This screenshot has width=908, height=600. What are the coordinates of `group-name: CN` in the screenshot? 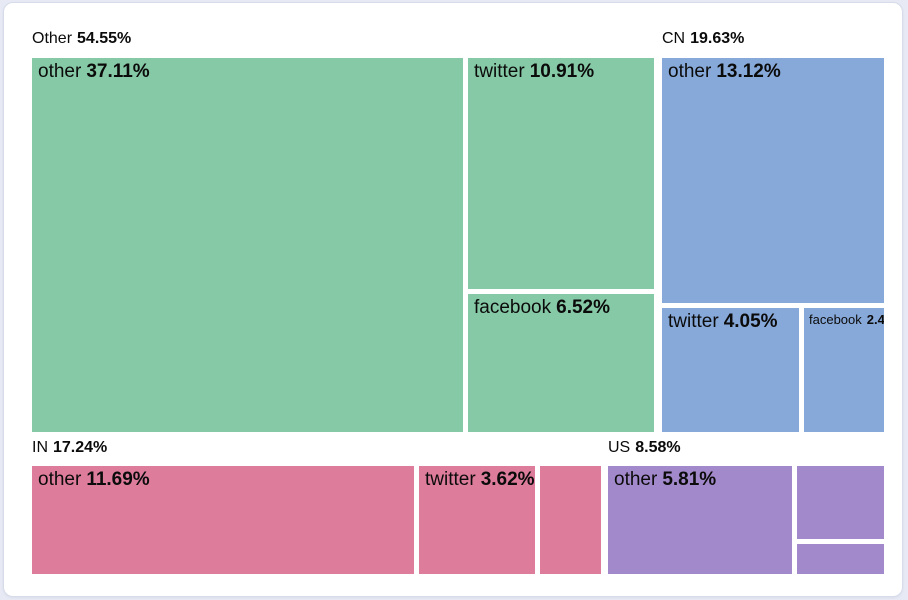 It's located at (674, 38).